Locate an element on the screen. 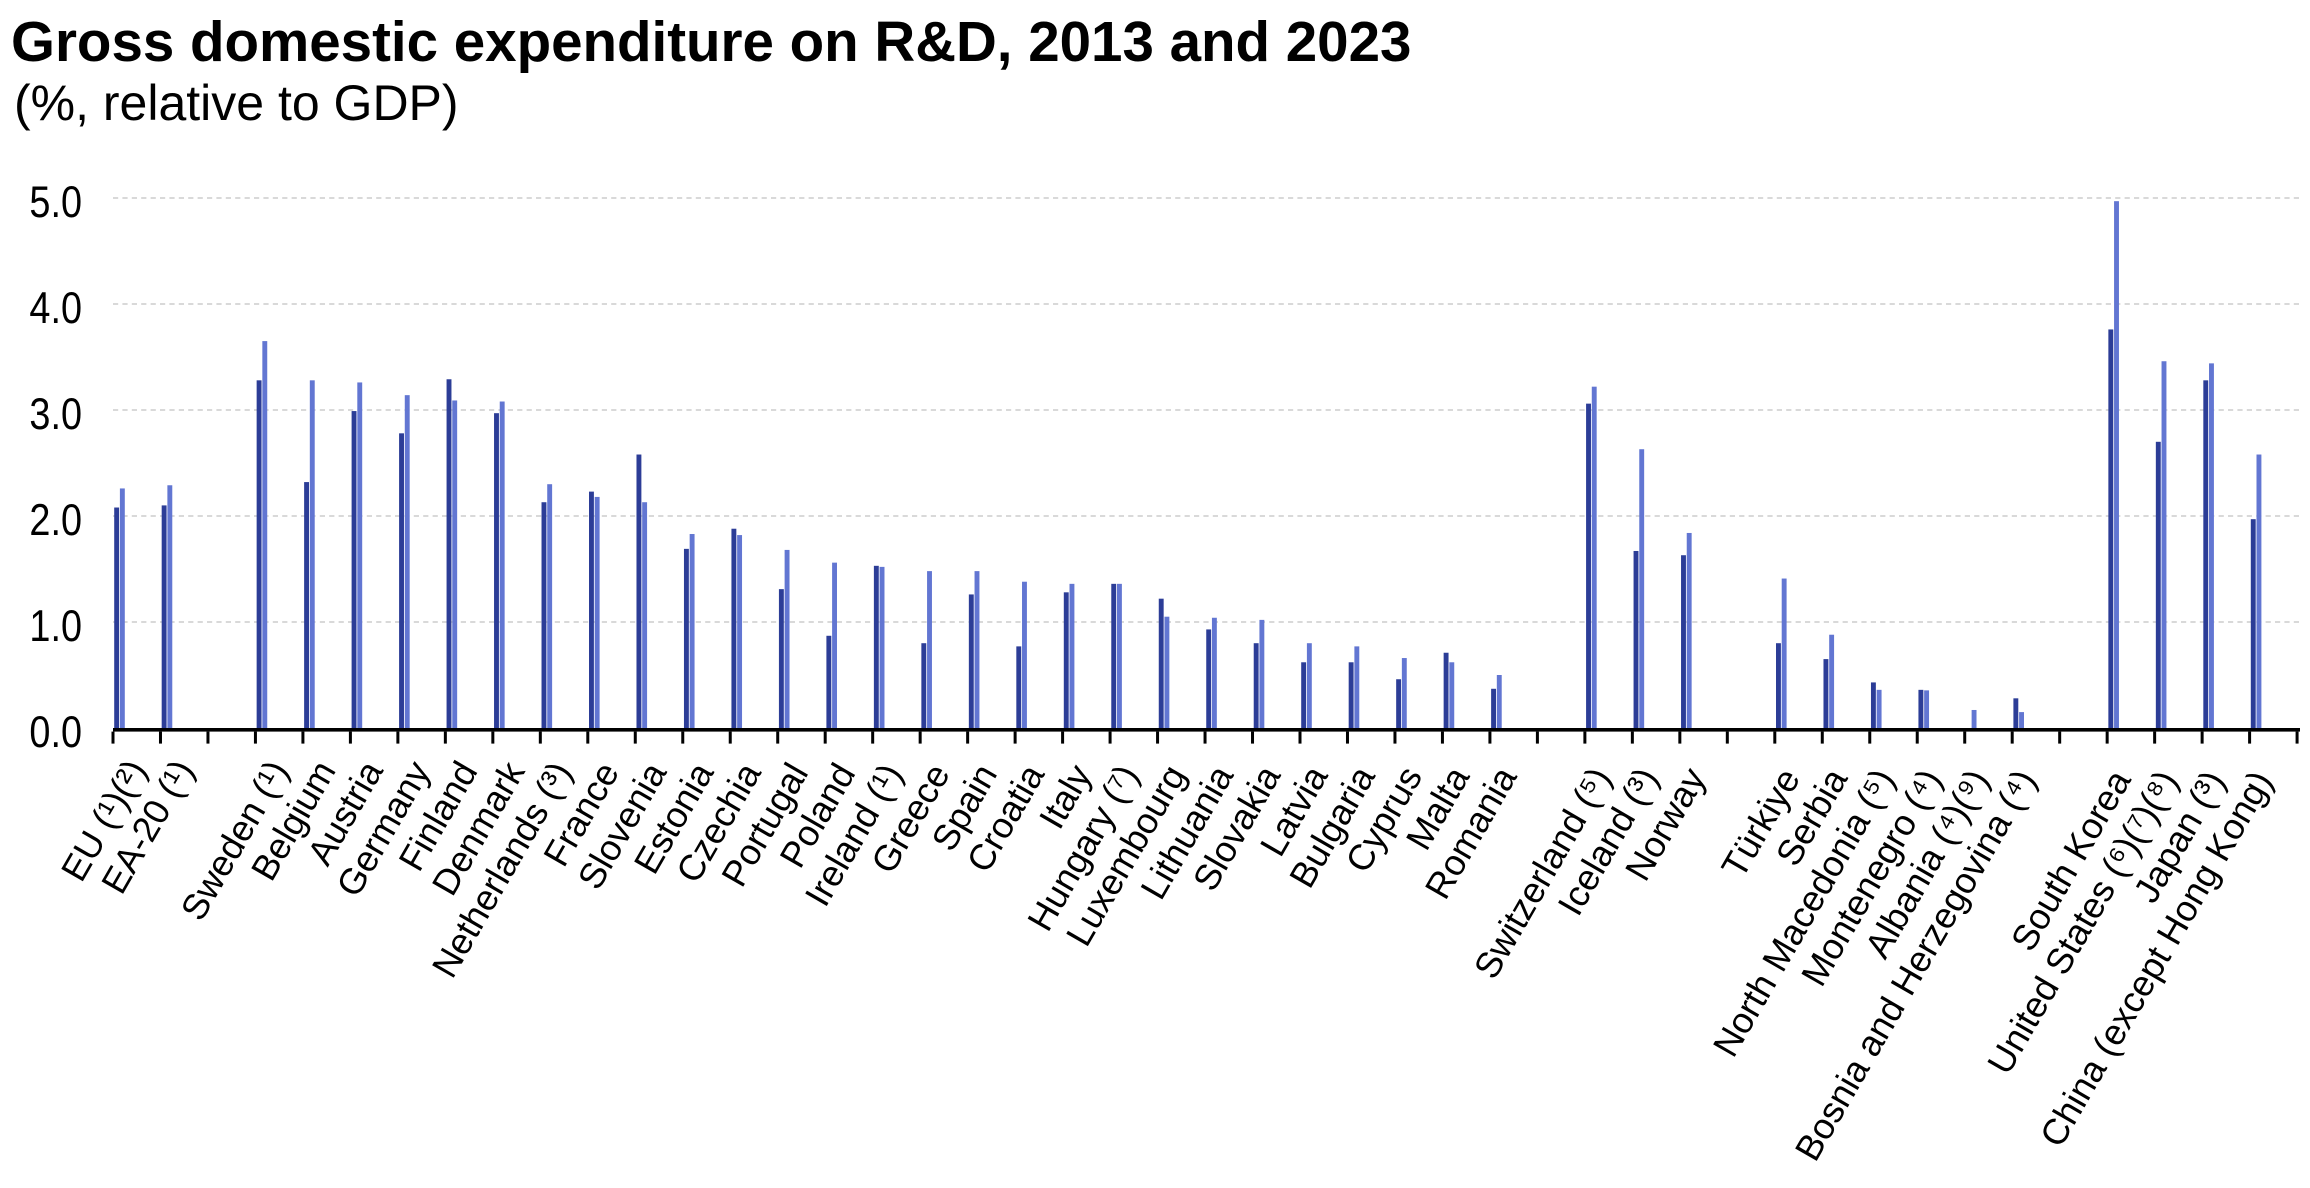  svg-text: 2.0 is located at coordinates (55, 520).